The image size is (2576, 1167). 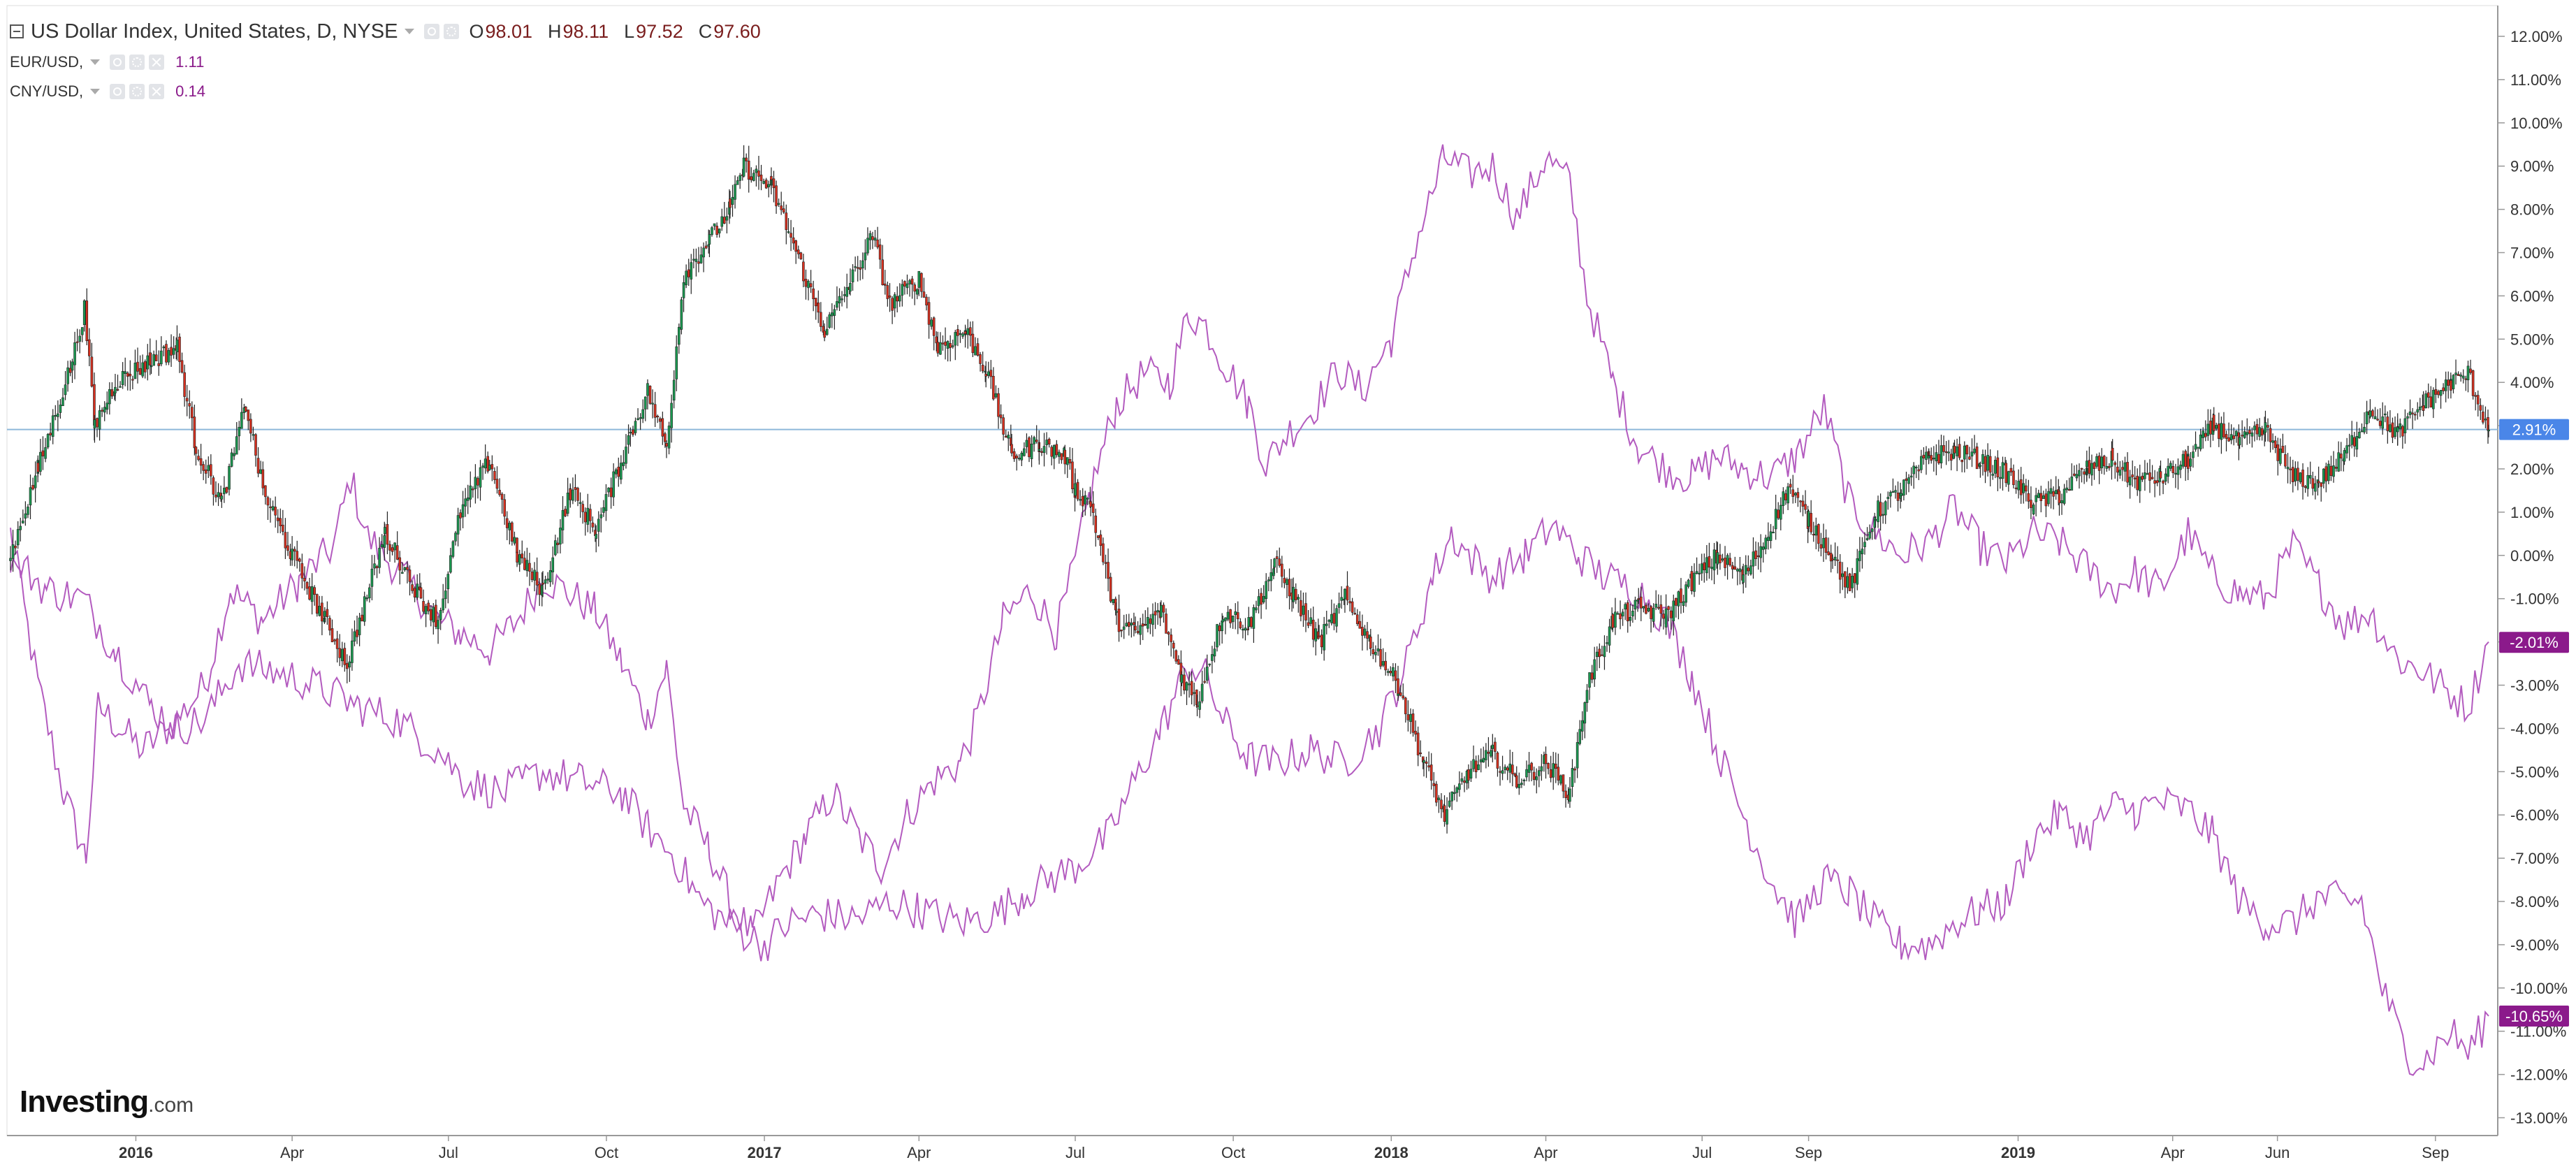 What do you see at coordinates (410, 31) in the screenshot?
I see `chevron-down-icon` at bounding box center [410, 31].